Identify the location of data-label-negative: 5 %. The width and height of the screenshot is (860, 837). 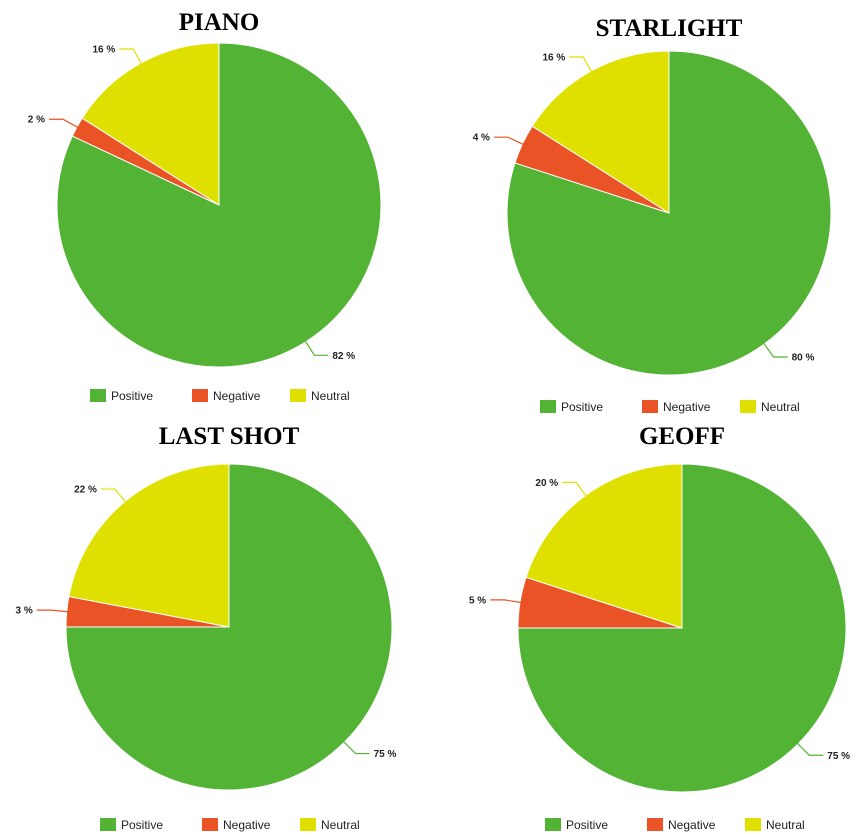
(477, 600).